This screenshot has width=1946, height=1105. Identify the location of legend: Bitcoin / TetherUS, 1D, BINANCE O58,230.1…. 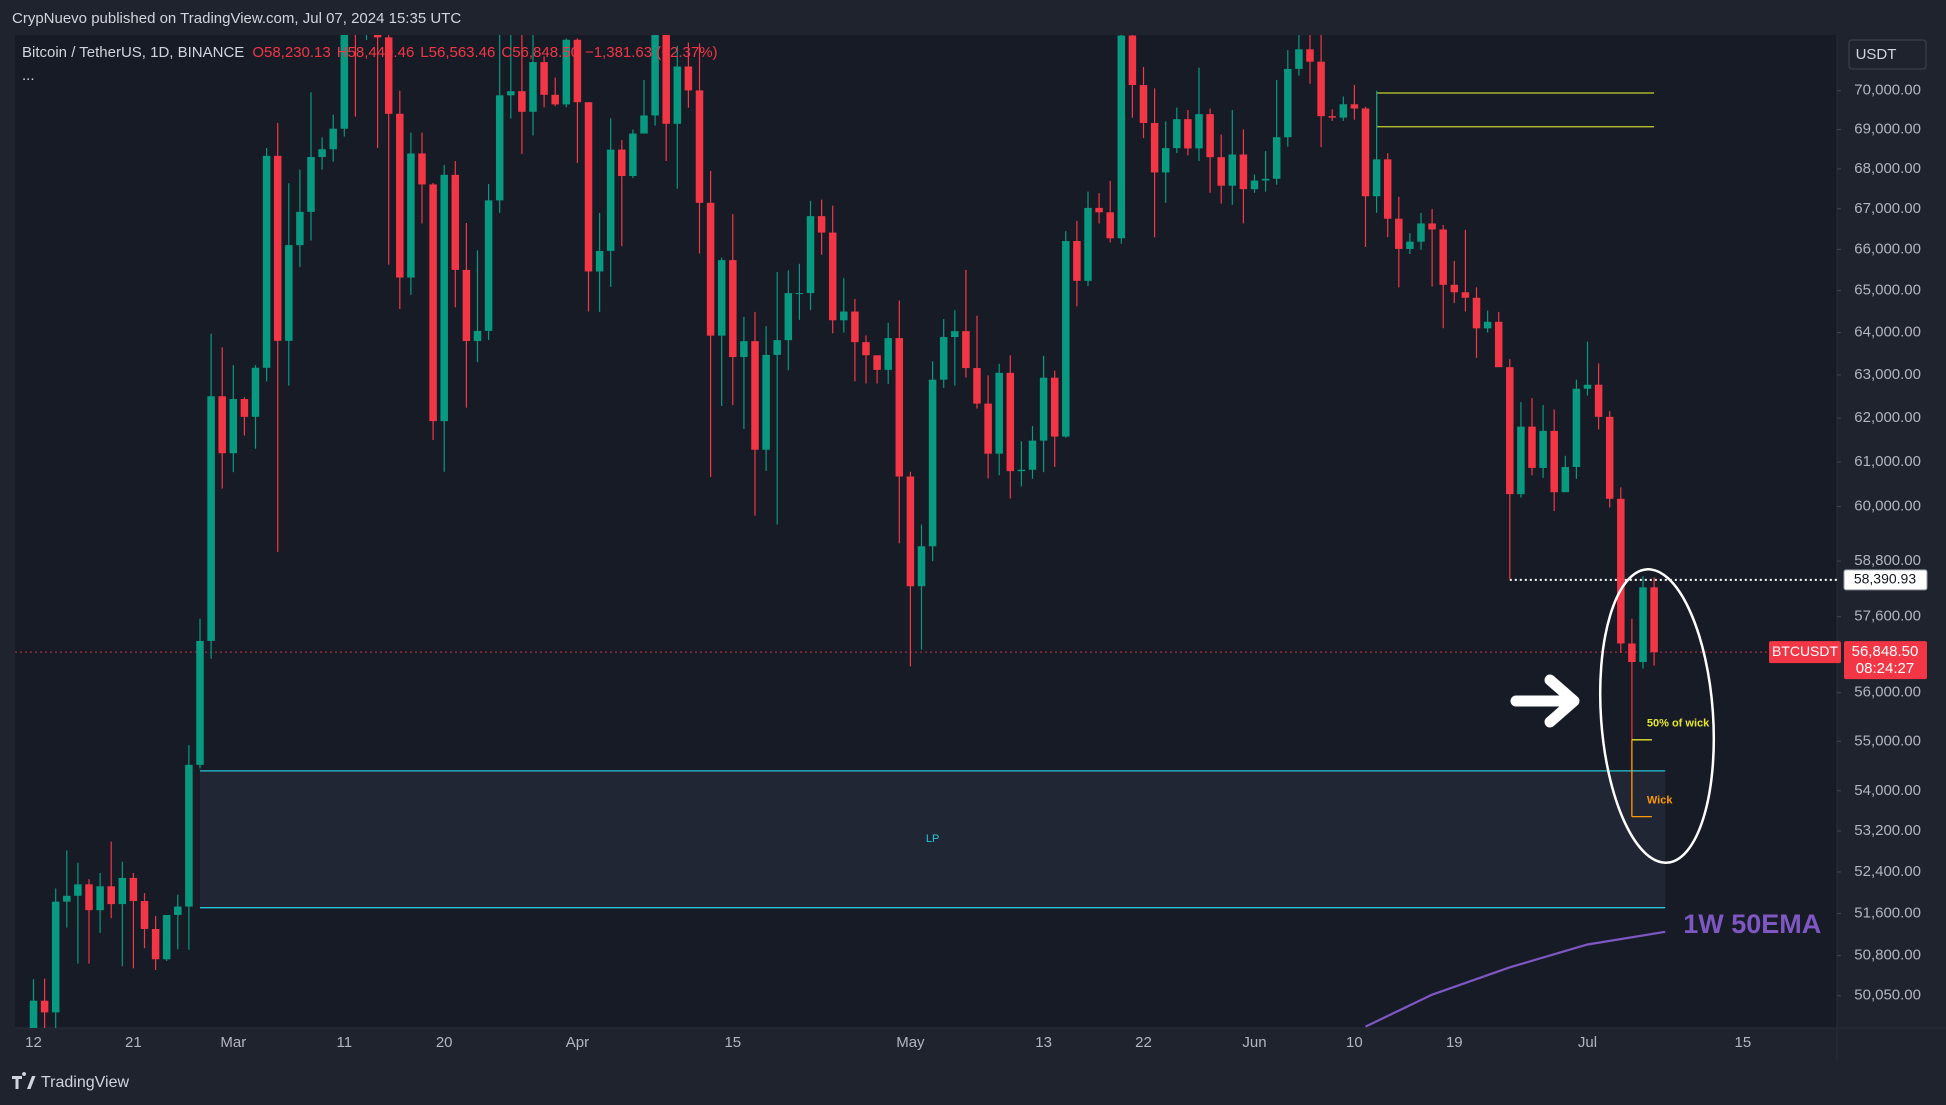
(370, 52).